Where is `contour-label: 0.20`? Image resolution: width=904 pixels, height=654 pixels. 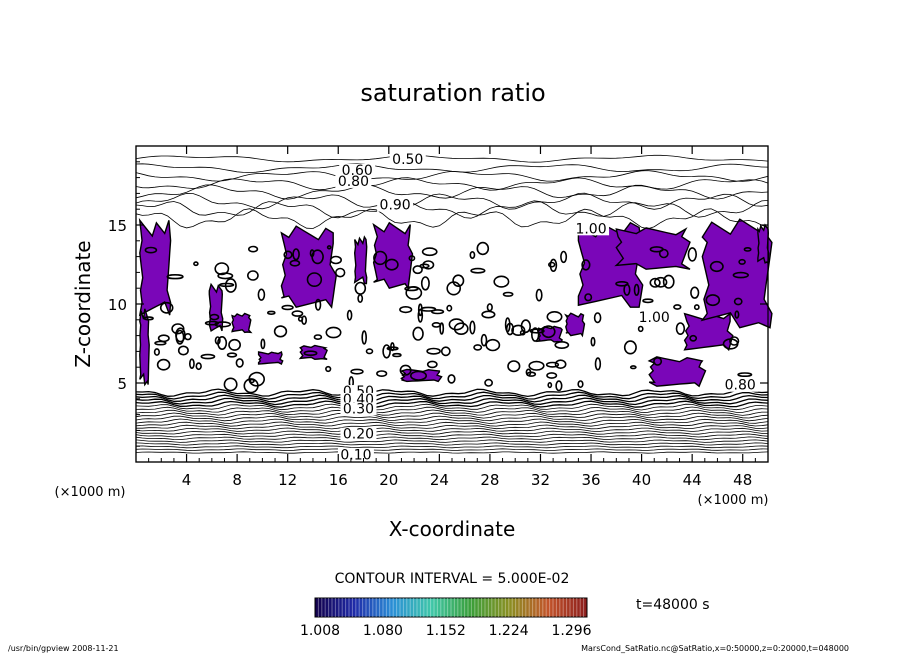 contour-label: 0.20 is located at coordinates (358, 435).